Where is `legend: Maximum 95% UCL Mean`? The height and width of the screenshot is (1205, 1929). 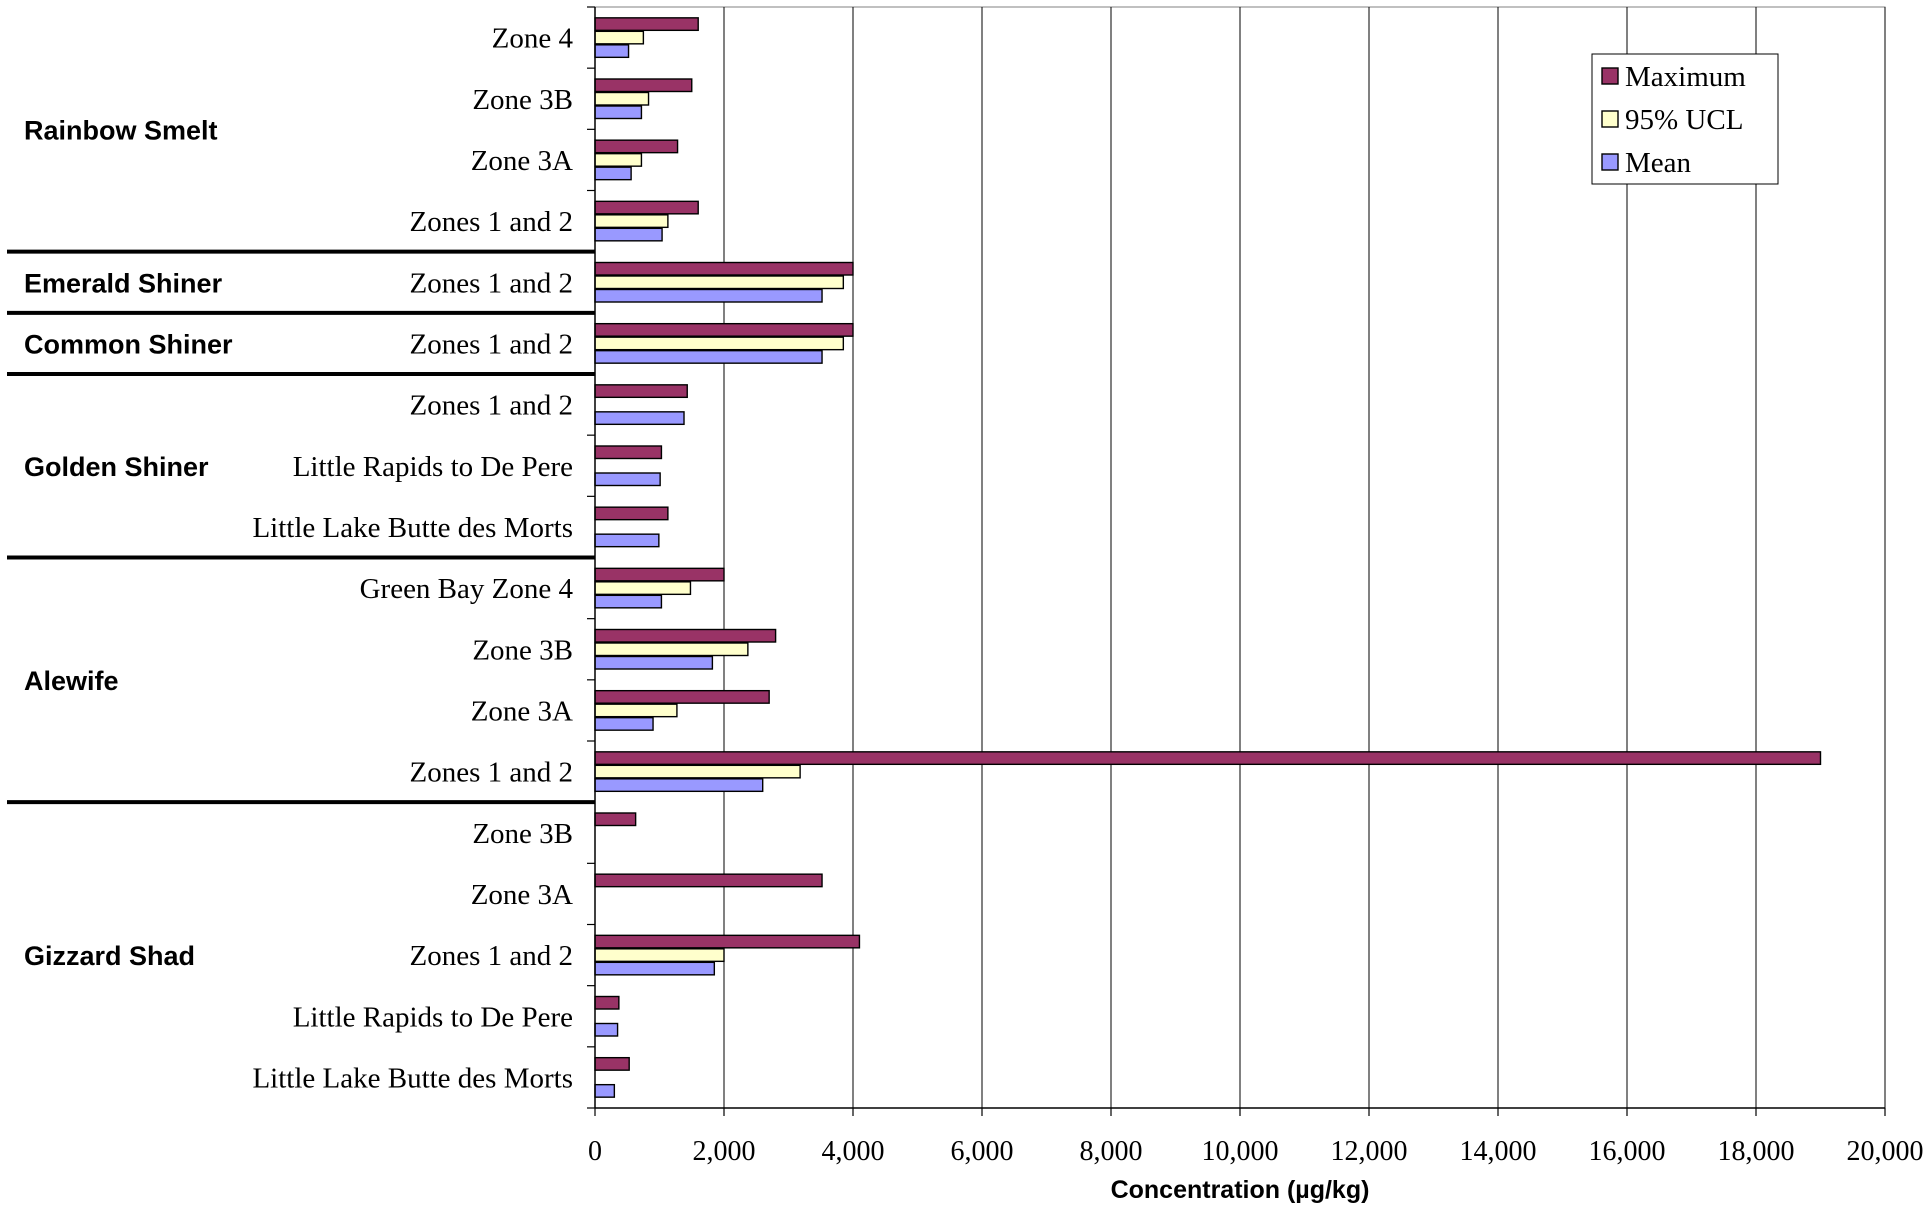
legend: Maximum 95% UCL Mean is located at coordinates (1685, 119).